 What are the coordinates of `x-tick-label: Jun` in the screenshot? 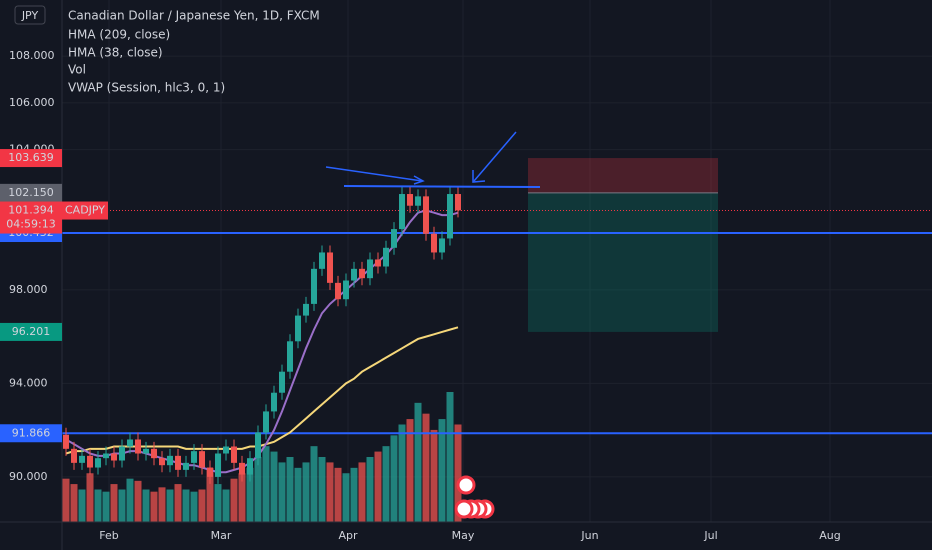 It's located at (589, 535).